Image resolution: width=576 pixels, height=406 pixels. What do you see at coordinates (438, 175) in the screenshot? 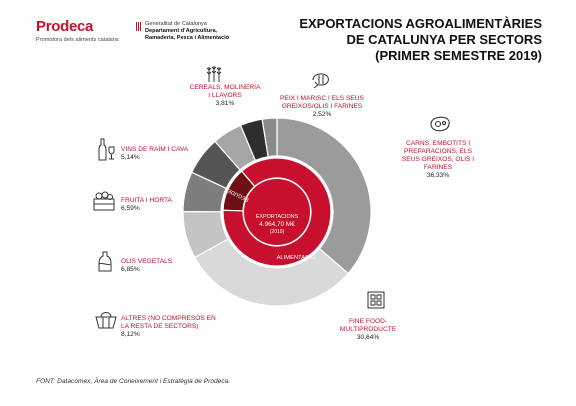
I see `label-carns-pct: 36,33%` at bounding box center [438, 175].